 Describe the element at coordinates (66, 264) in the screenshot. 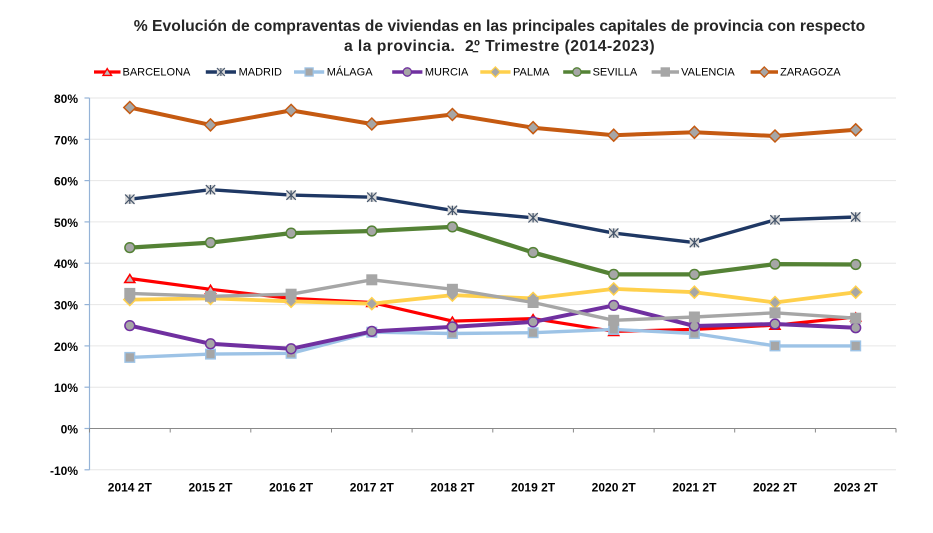

I see `svg-text: 40%` at that location.